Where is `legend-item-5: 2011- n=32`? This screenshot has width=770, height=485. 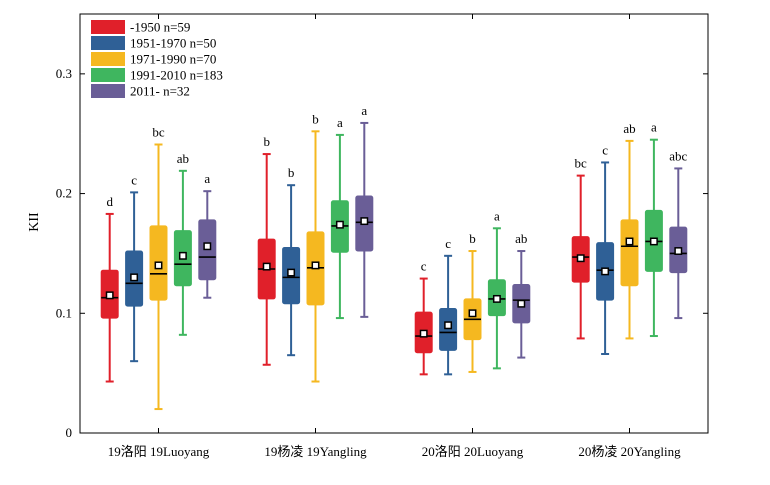
legend-item-5: 2011- n=32 is located at coordinates (140, 91).